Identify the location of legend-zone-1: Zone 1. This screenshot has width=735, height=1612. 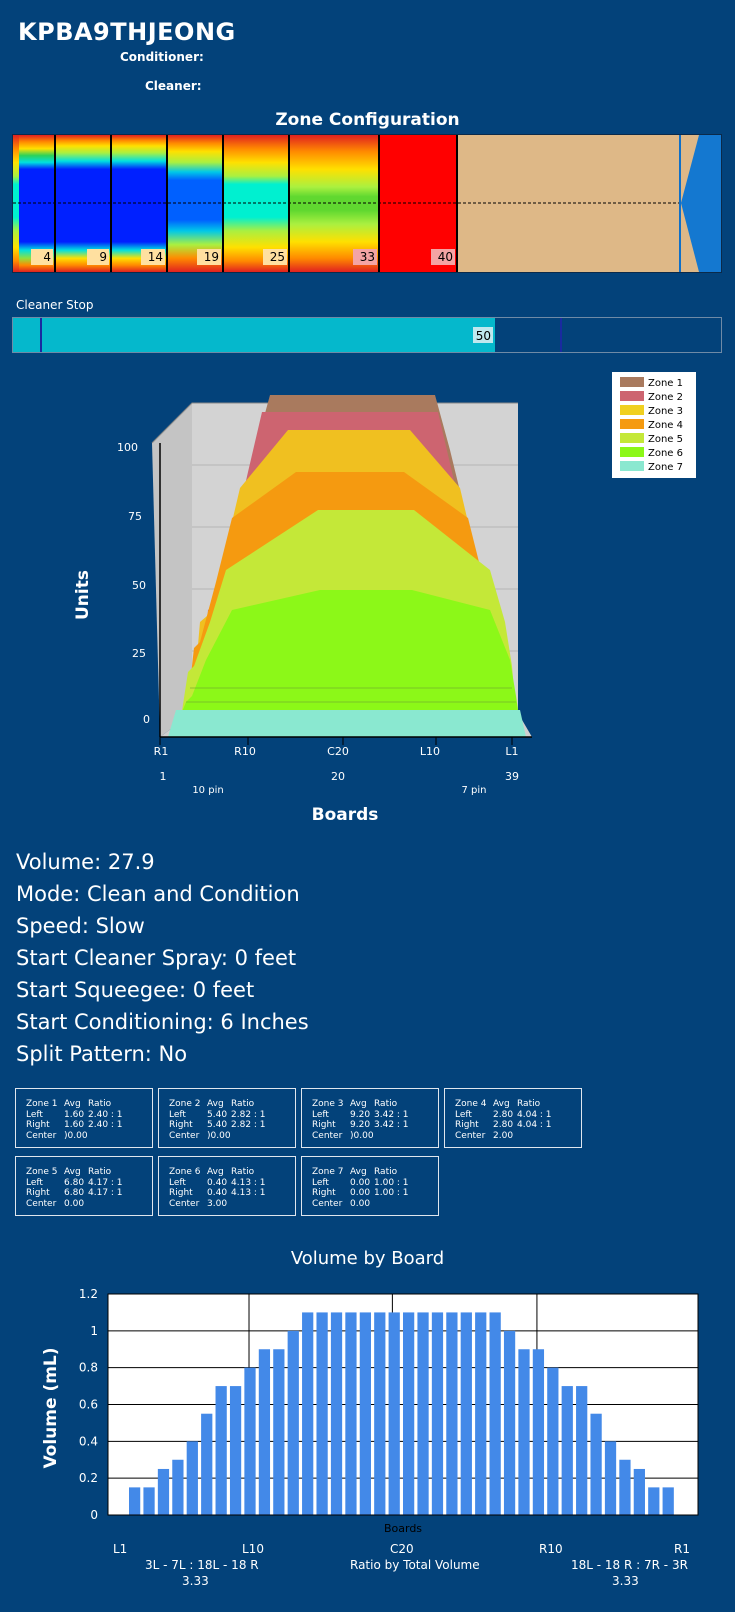
(665, 383).